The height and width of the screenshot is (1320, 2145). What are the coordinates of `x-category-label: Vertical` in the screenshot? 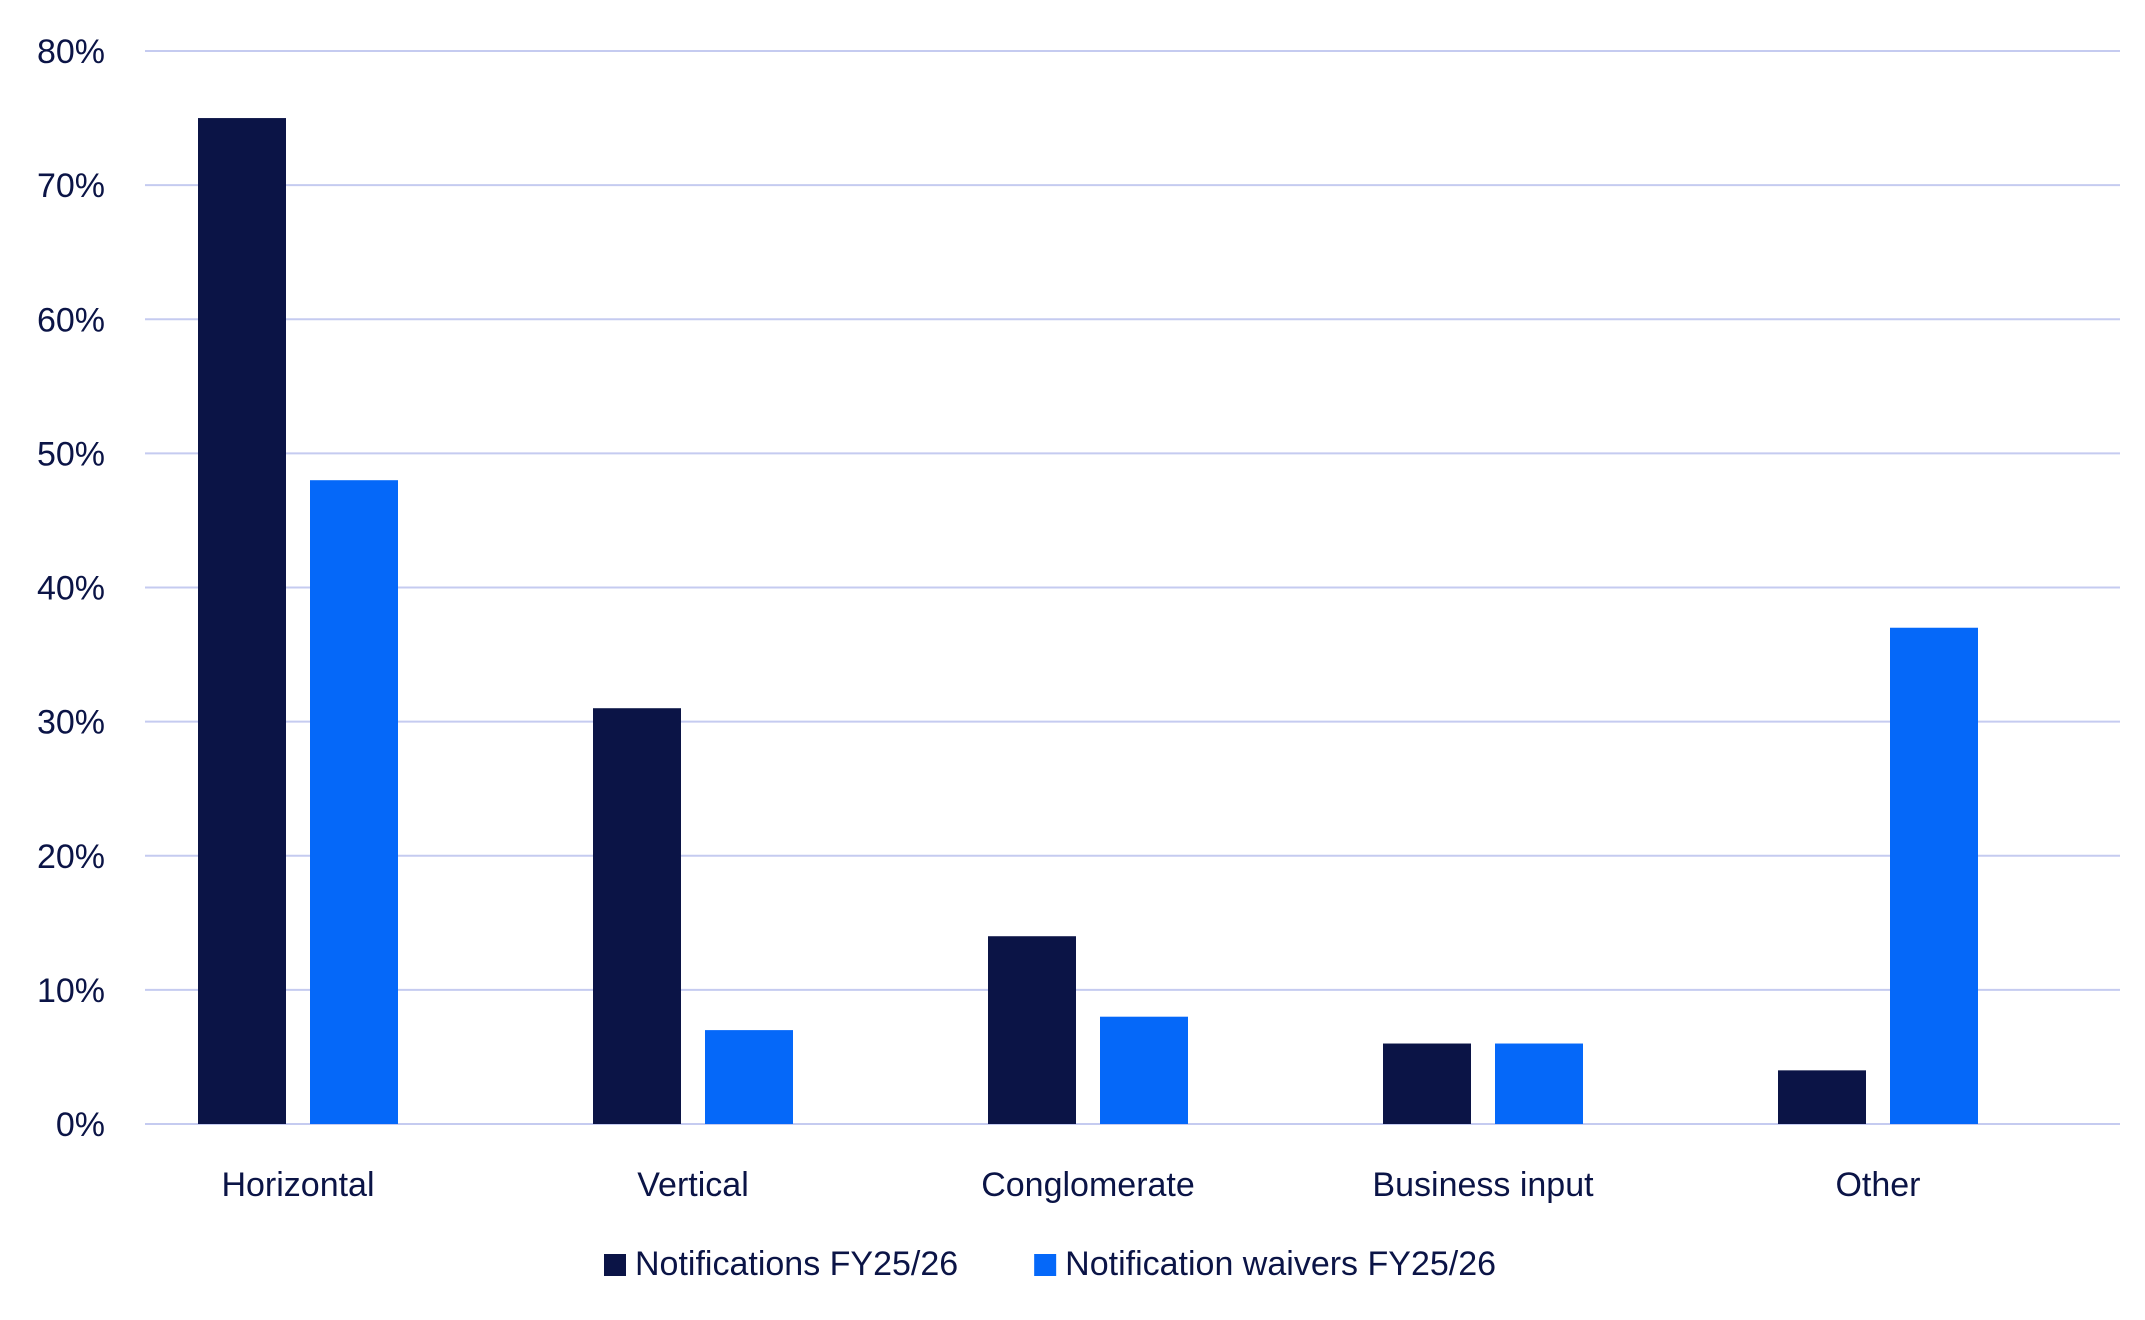 It's located at (693, 1185).